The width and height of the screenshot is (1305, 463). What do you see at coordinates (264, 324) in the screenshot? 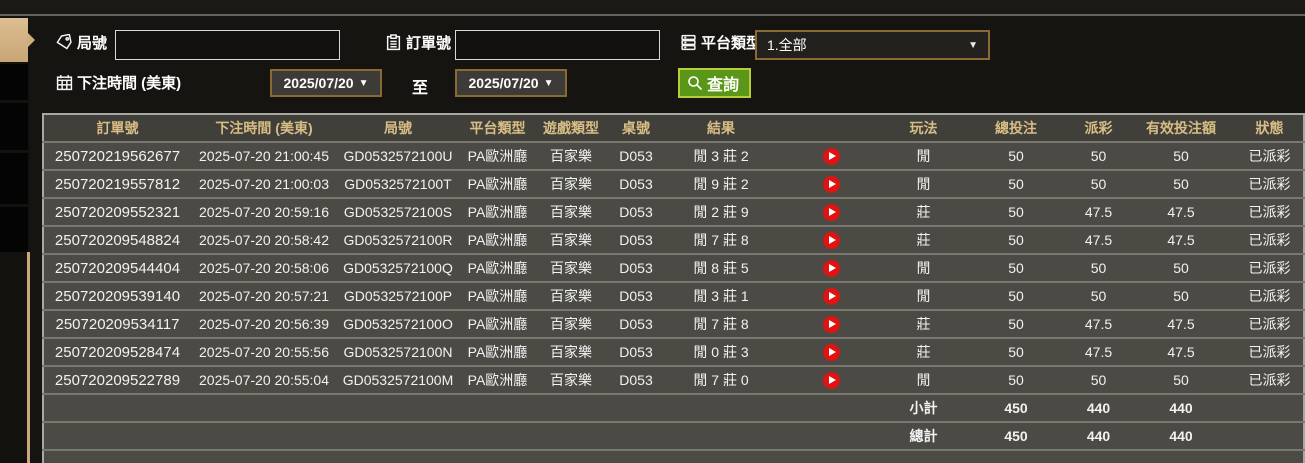
I see `cell-time: 2025-07-20 20:56:39` at bounding box center [264, 324].